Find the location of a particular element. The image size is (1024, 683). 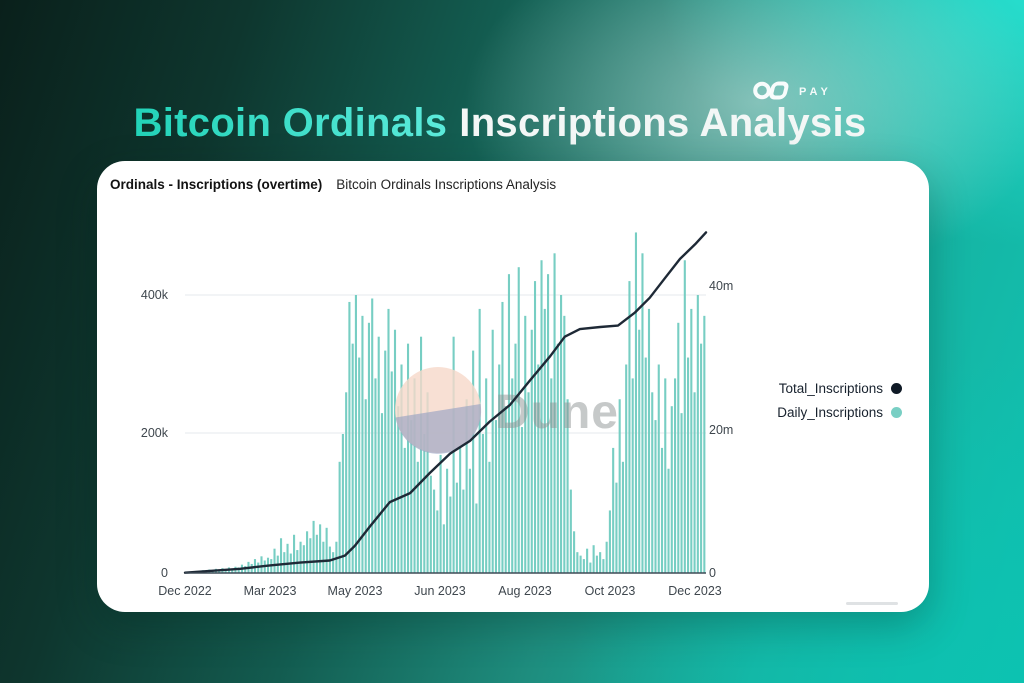

x-tick-aug-2023: Aug 2023 is located at coordinates (525, 591).